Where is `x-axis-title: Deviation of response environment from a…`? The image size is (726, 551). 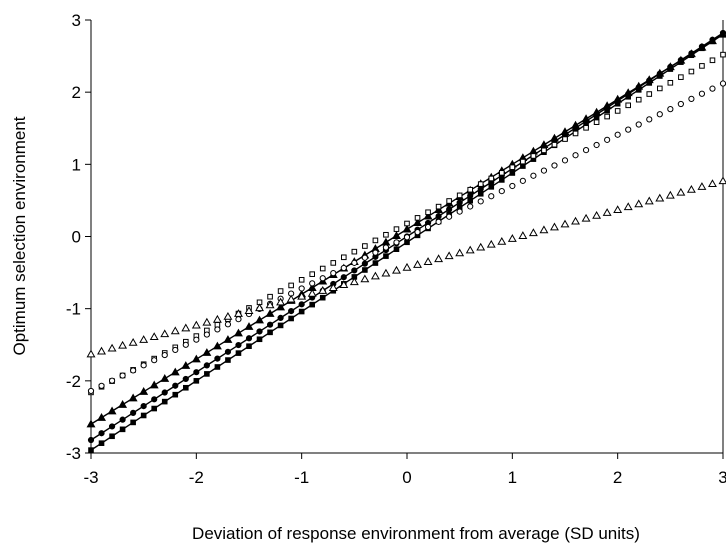 x-axis-title: Deviation of response environment from a… is located at coordinates (416, 533).